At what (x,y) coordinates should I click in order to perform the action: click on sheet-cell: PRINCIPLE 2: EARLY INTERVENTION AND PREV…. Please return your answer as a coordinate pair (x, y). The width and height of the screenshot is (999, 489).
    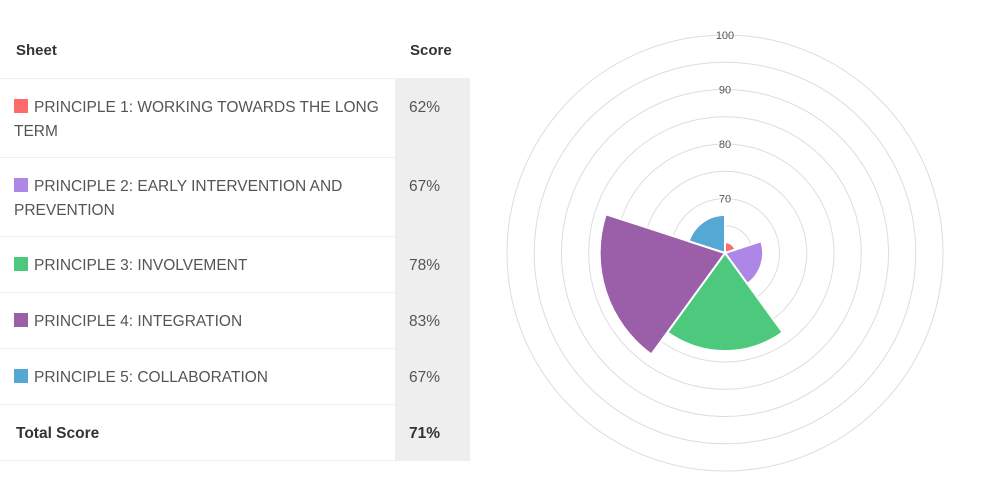
    Looking at the image, I should click on (197, 197).